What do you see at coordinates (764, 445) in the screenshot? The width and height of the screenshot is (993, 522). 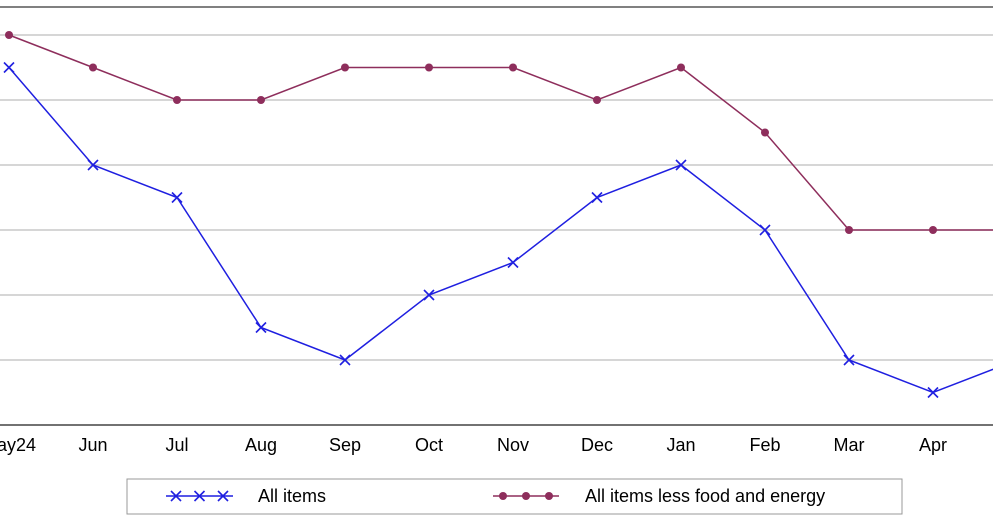 I see `x-tick-label: Feb` at bounding box center [764, 445].